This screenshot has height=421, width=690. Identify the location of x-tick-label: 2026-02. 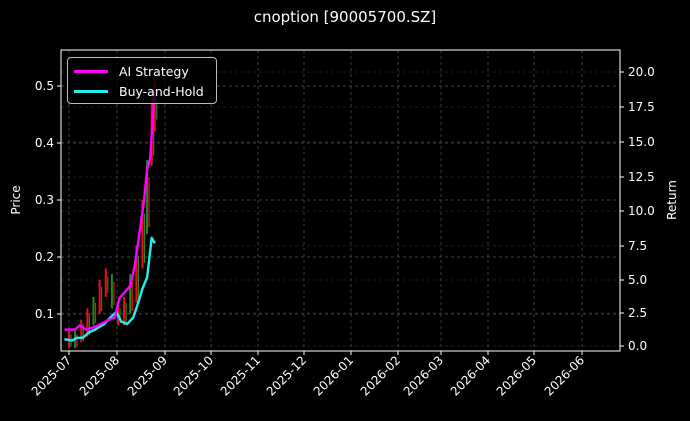
(380, 375).